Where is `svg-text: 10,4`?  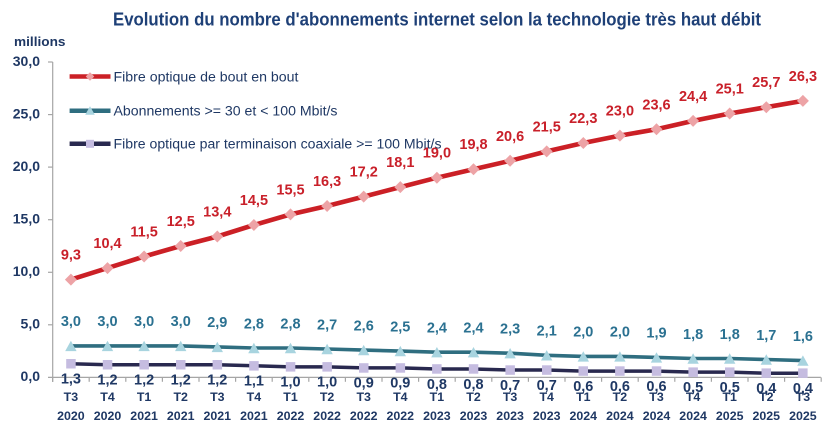
svg-text: 10,4 is located at coordinates (107, 244).